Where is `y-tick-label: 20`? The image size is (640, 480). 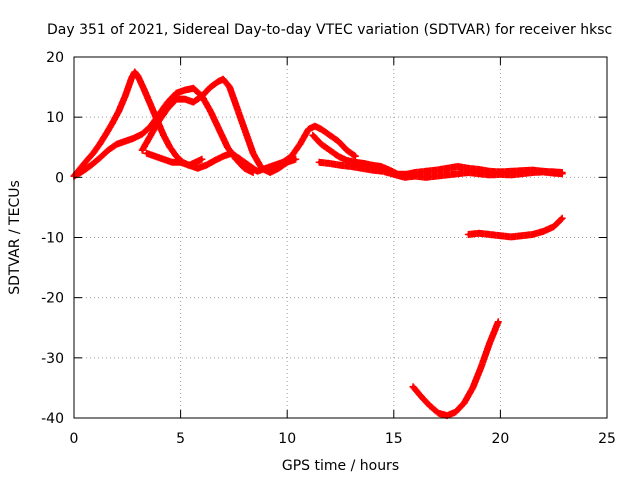
y-tick-label: 20 is located at coordinates (55, 58).